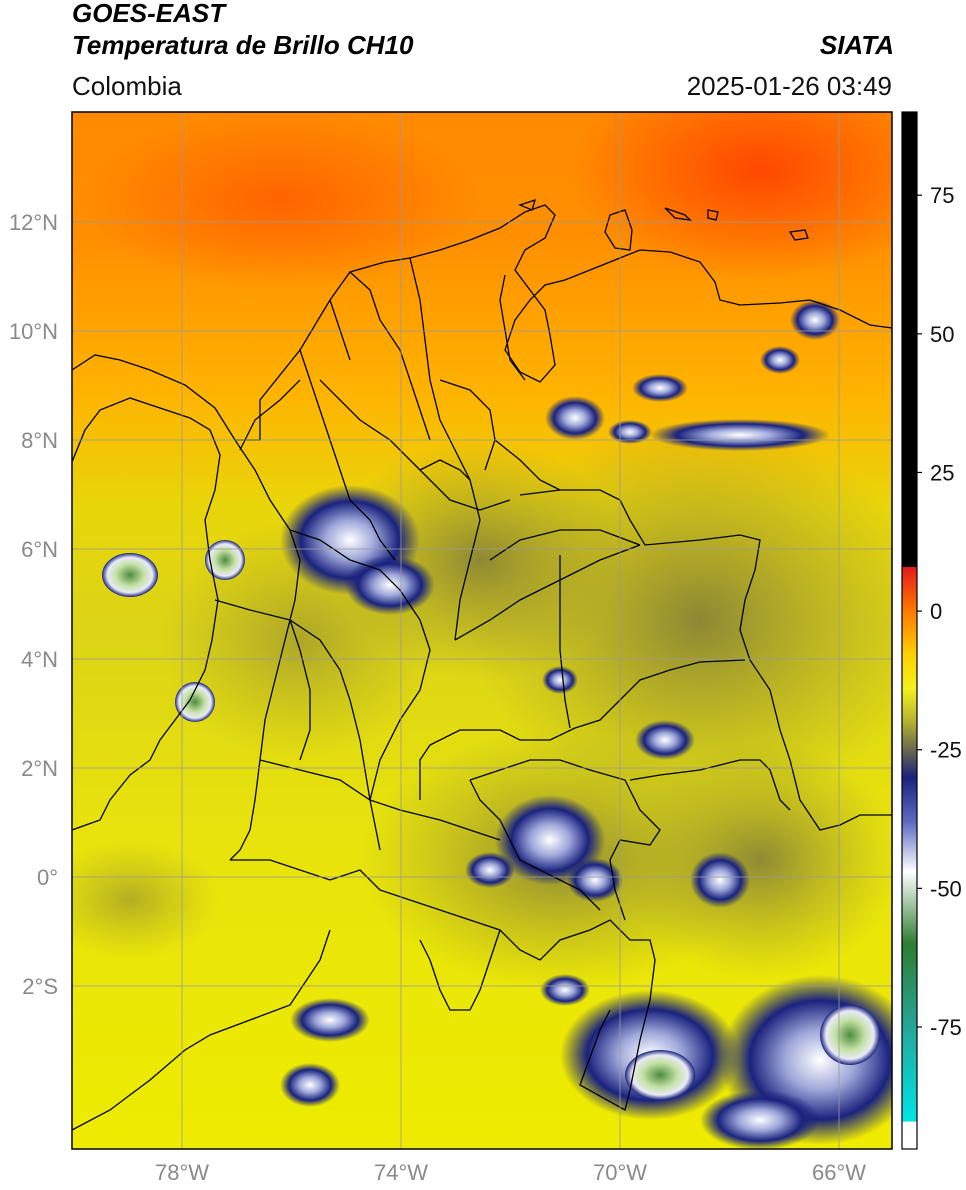 This screenshot has width=966, height=1190. Describe the element at coordinates (33, 222) in the screenshot. I see `lat-tick: 12°N` at that location.